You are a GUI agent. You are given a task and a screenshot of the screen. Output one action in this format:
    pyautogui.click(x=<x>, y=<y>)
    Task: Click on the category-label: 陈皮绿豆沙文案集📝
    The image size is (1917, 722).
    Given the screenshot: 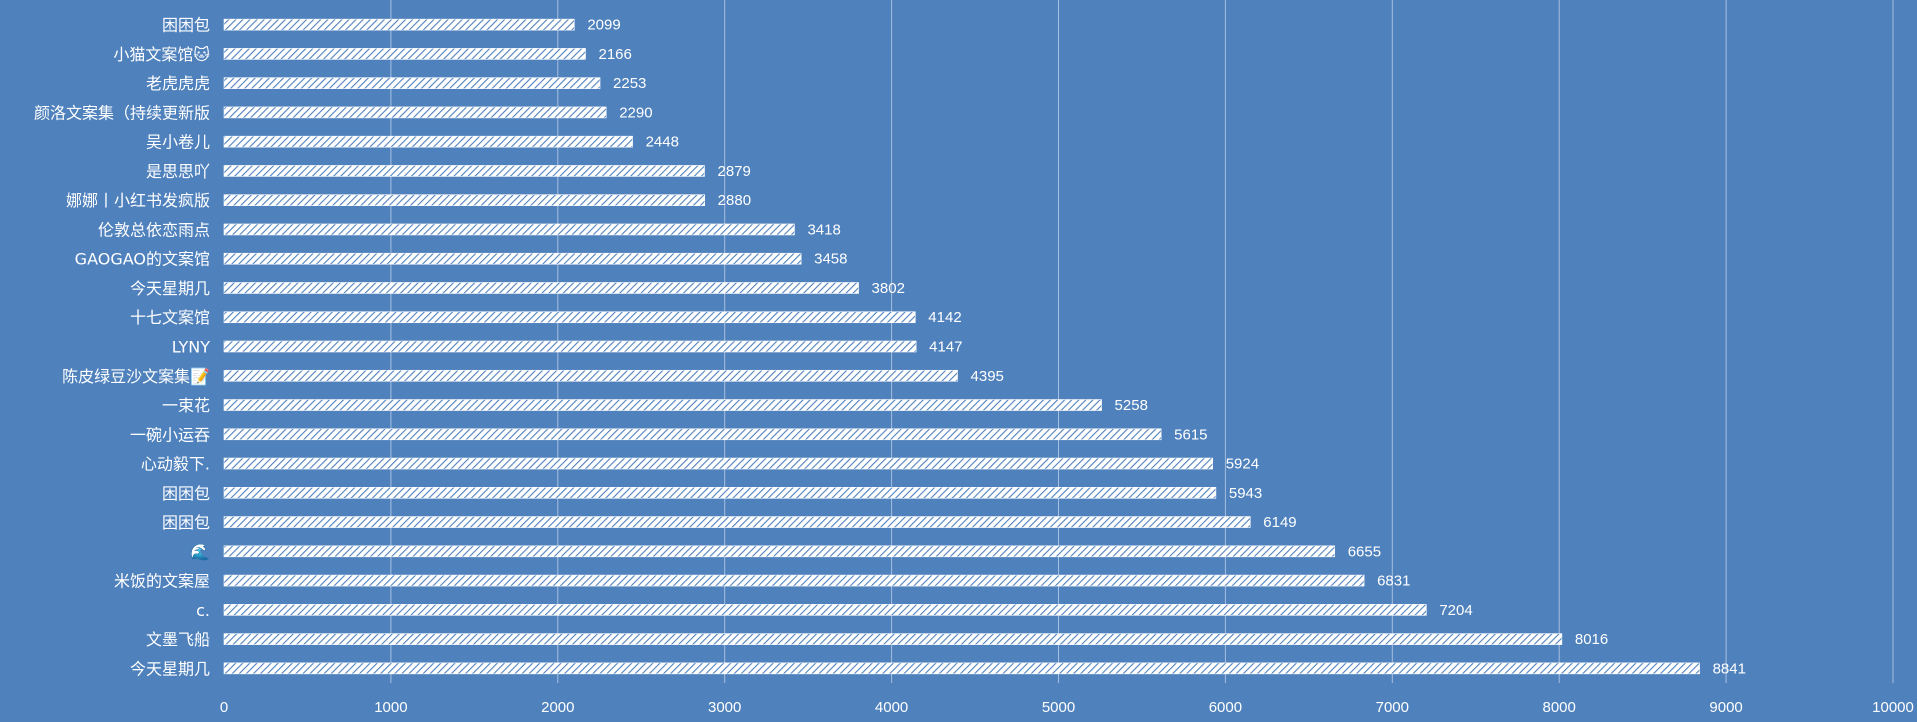 What is the action you would take?
    pyautogui.click(x=136, y=376)
    